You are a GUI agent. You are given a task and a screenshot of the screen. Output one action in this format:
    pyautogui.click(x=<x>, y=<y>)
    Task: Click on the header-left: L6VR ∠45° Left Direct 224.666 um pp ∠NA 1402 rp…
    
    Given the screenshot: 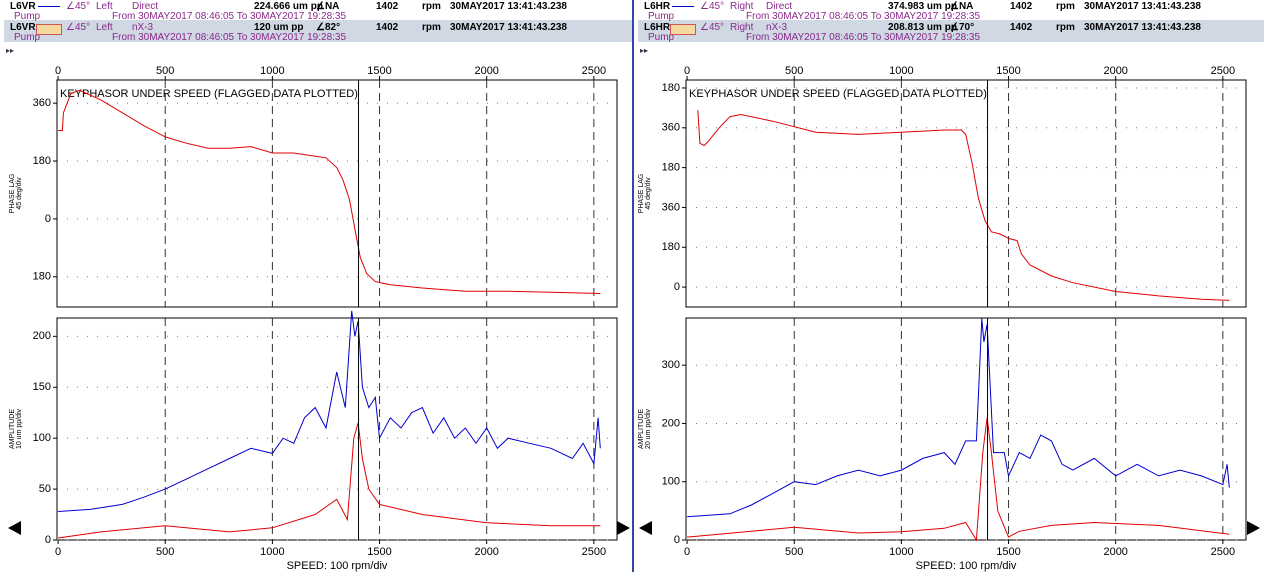 What is the action you would take?
    pyautogui.click(x=318, y=29)
    